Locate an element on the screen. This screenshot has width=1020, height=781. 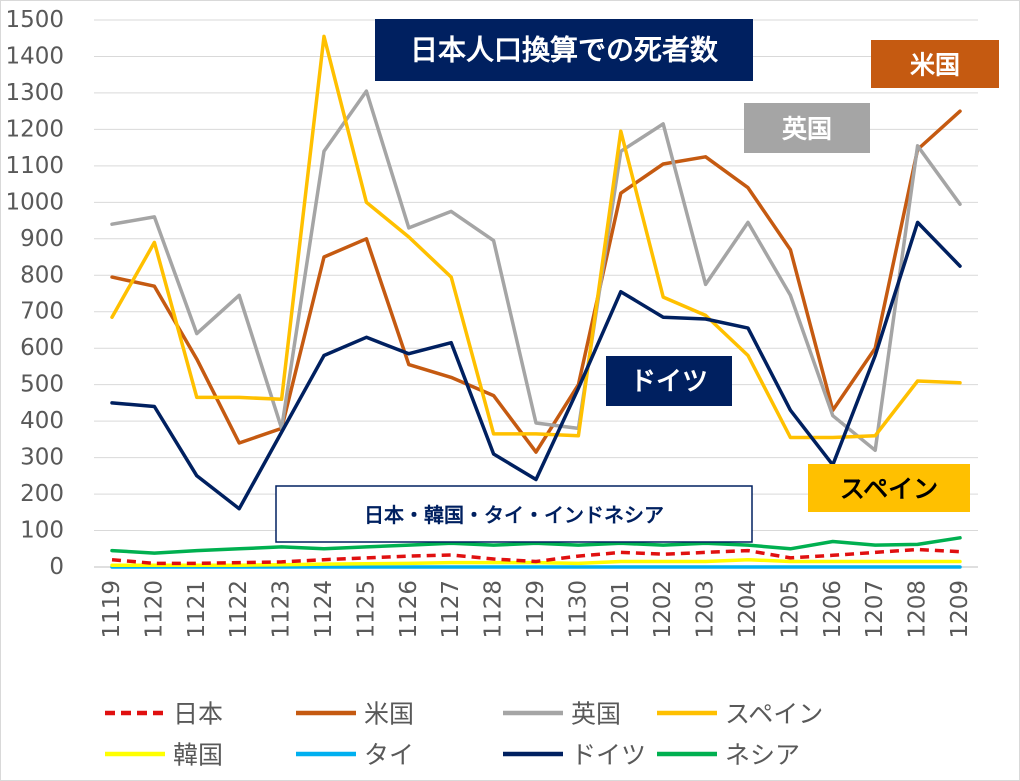
x-tick-label: 1201 is located at coordinates (621, 609).